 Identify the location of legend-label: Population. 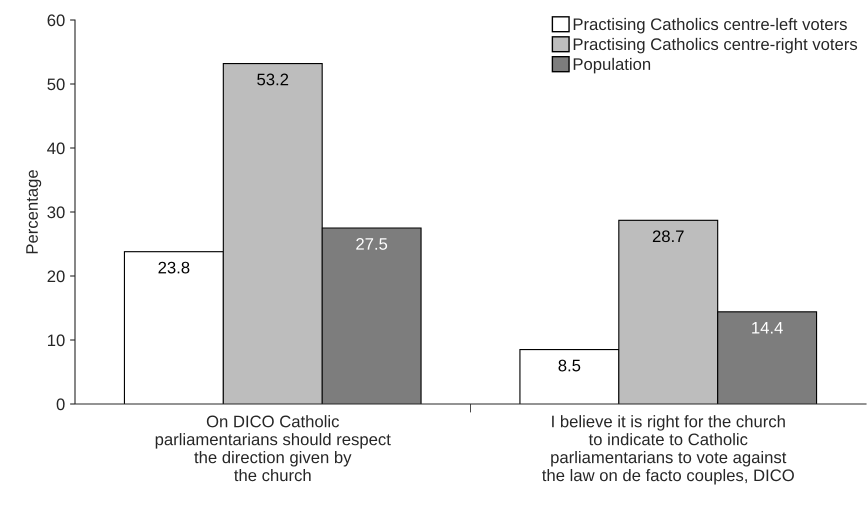
(612, 66).